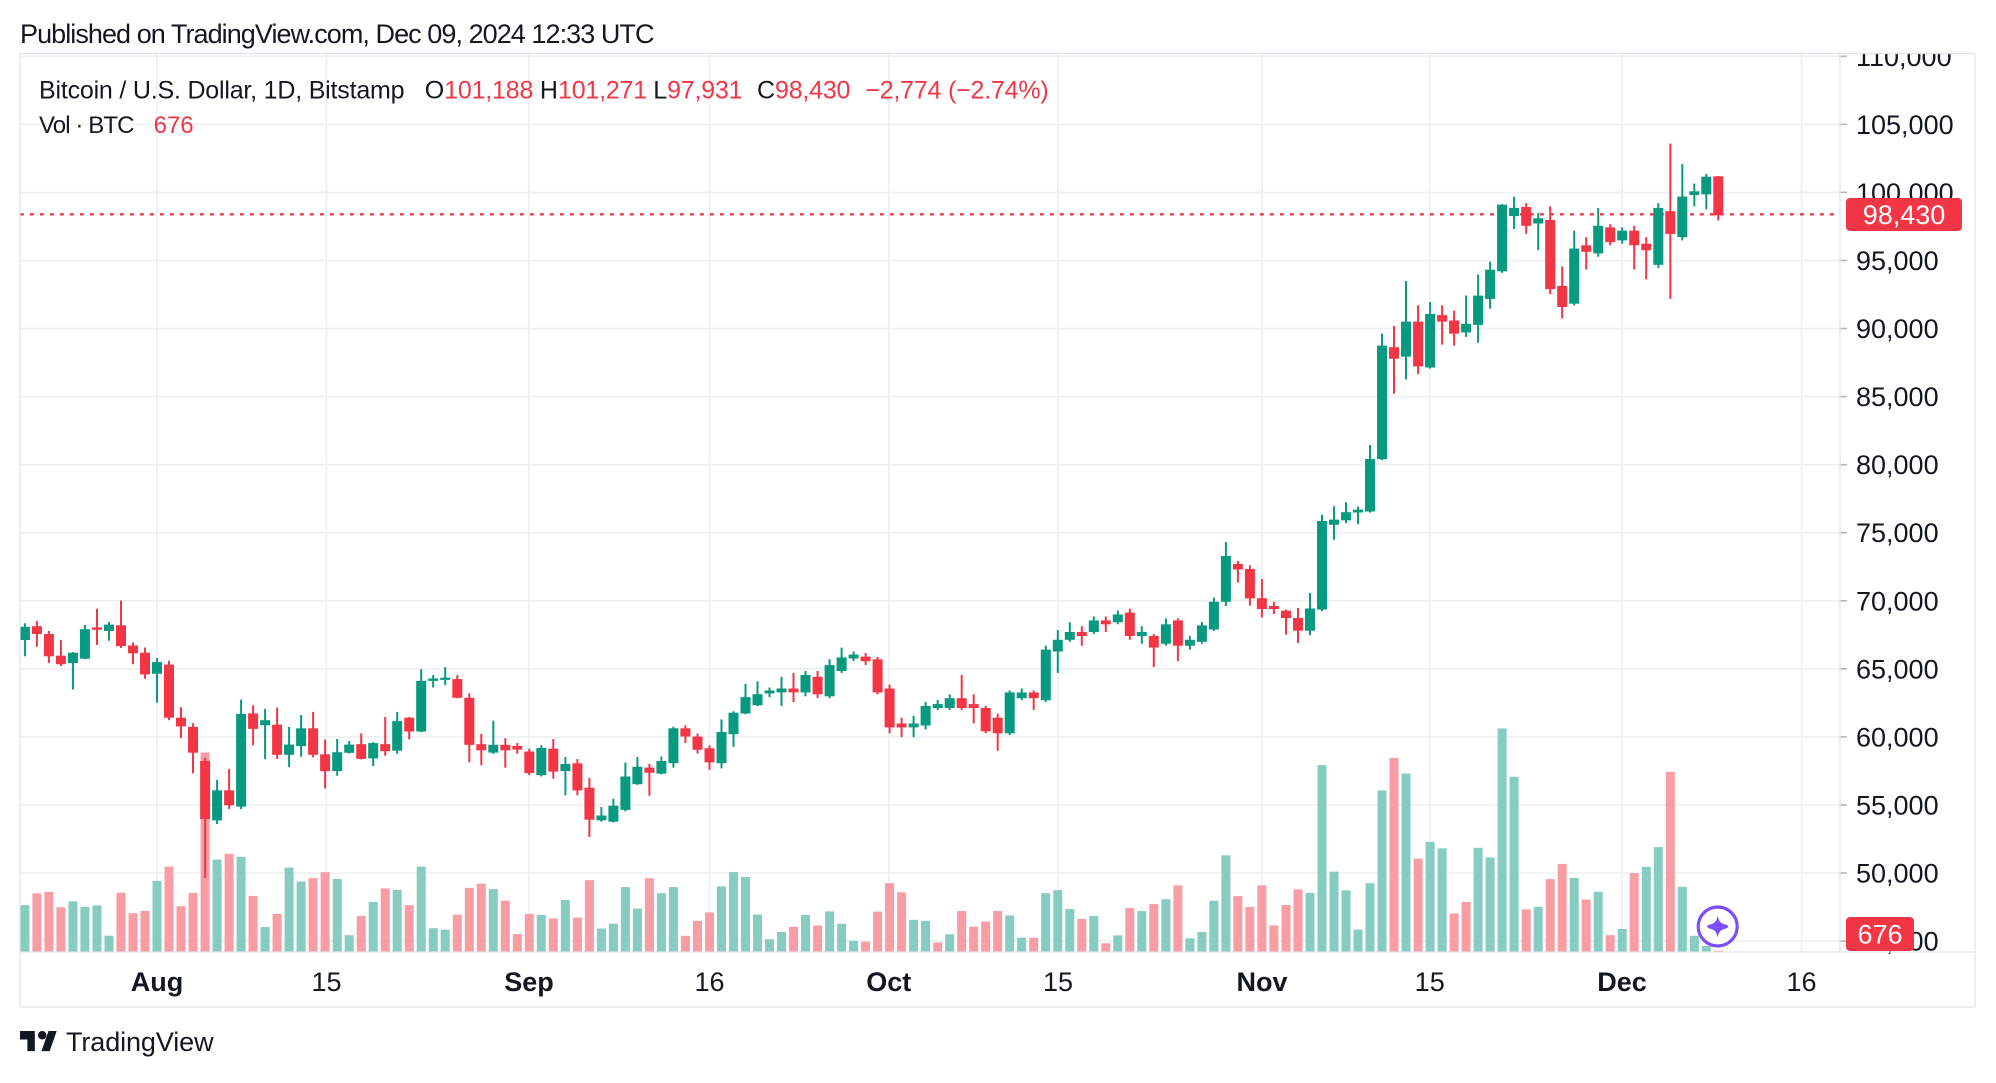 The image size is (1996, 1083). I want to click on svg-text: 75,000, so click(1897, 533).